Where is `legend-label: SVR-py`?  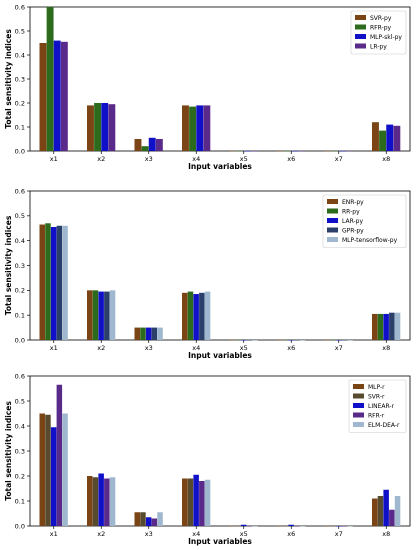 legend-label: SVR-py is located at coordinates (381, 18).